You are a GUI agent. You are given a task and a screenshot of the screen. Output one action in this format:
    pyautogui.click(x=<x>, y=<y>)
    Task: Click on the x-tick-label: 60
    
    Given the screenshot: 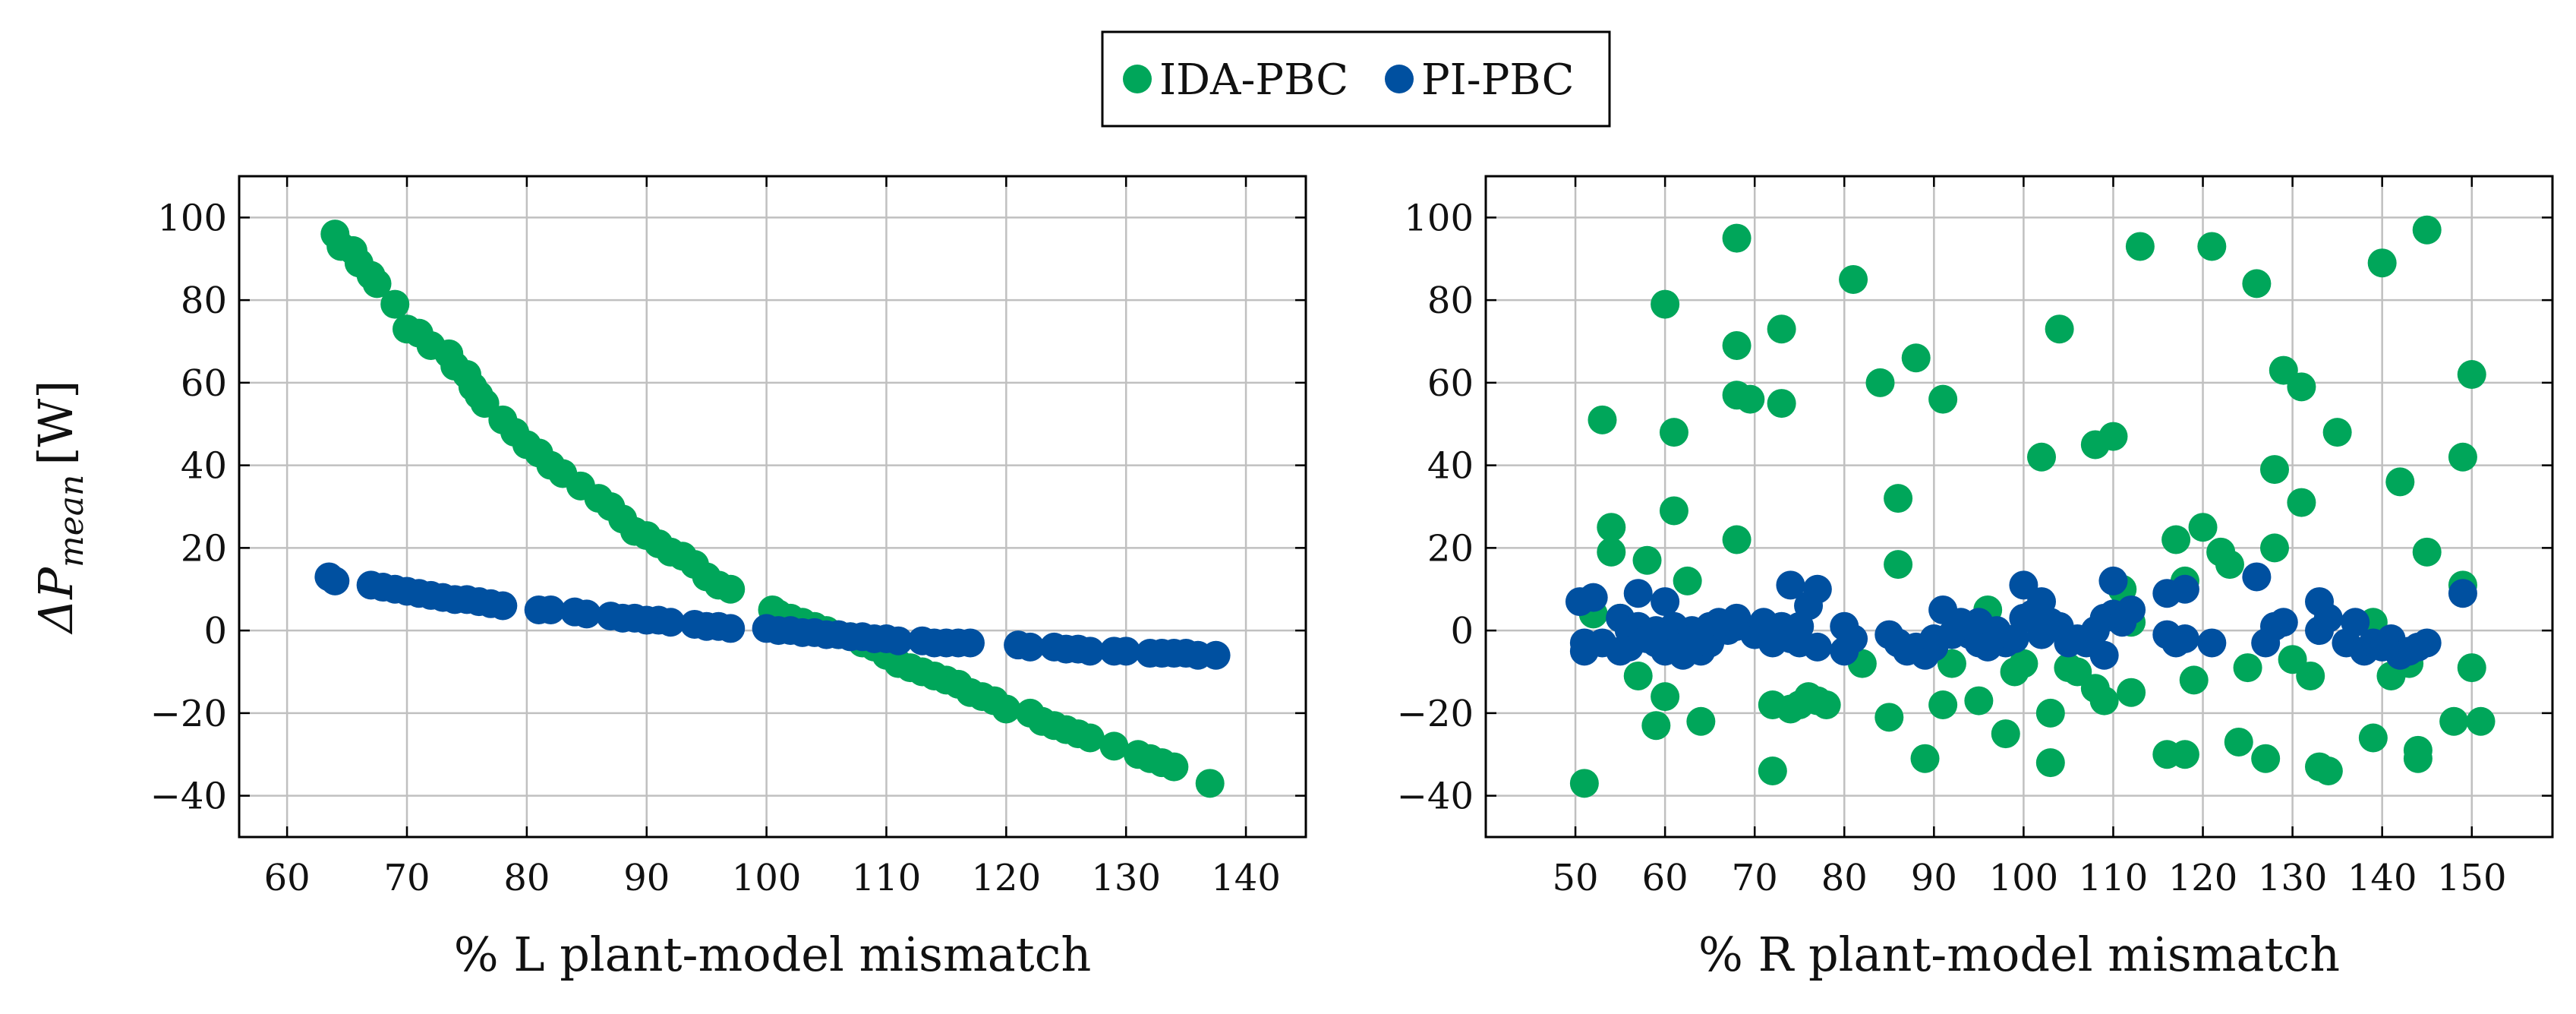 What is the action you would take?
    pyautogui.click(x=287, y=878)
    